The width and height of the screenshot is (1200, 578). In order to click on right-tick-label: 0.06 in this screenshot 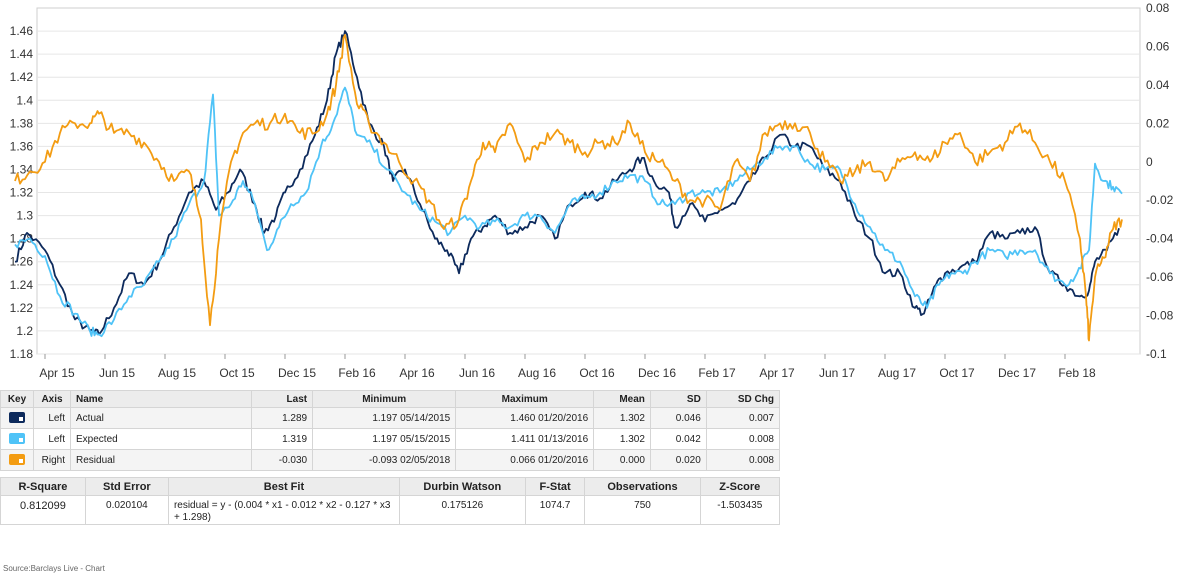, I will do `click(1158, 46)`.